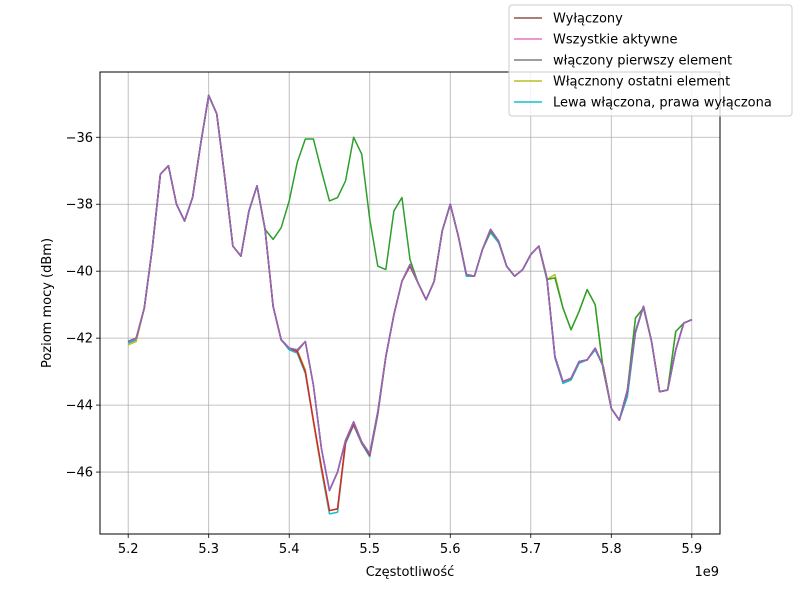  Describe the element at coordinates (691, 549) in the screenshot. I see `x-tick-label: 5.9` at that location.